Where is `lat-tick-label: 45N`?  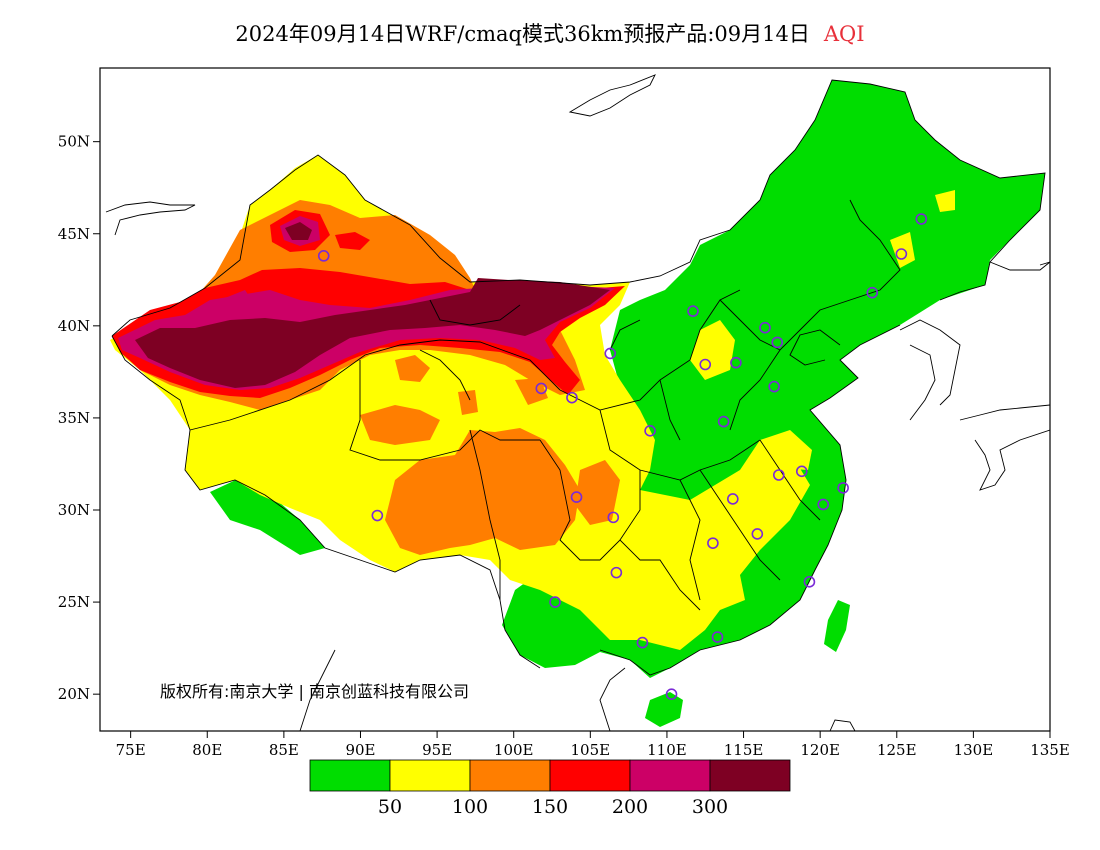 lat-tick-label: 45N is located at coordinates (74, 234).